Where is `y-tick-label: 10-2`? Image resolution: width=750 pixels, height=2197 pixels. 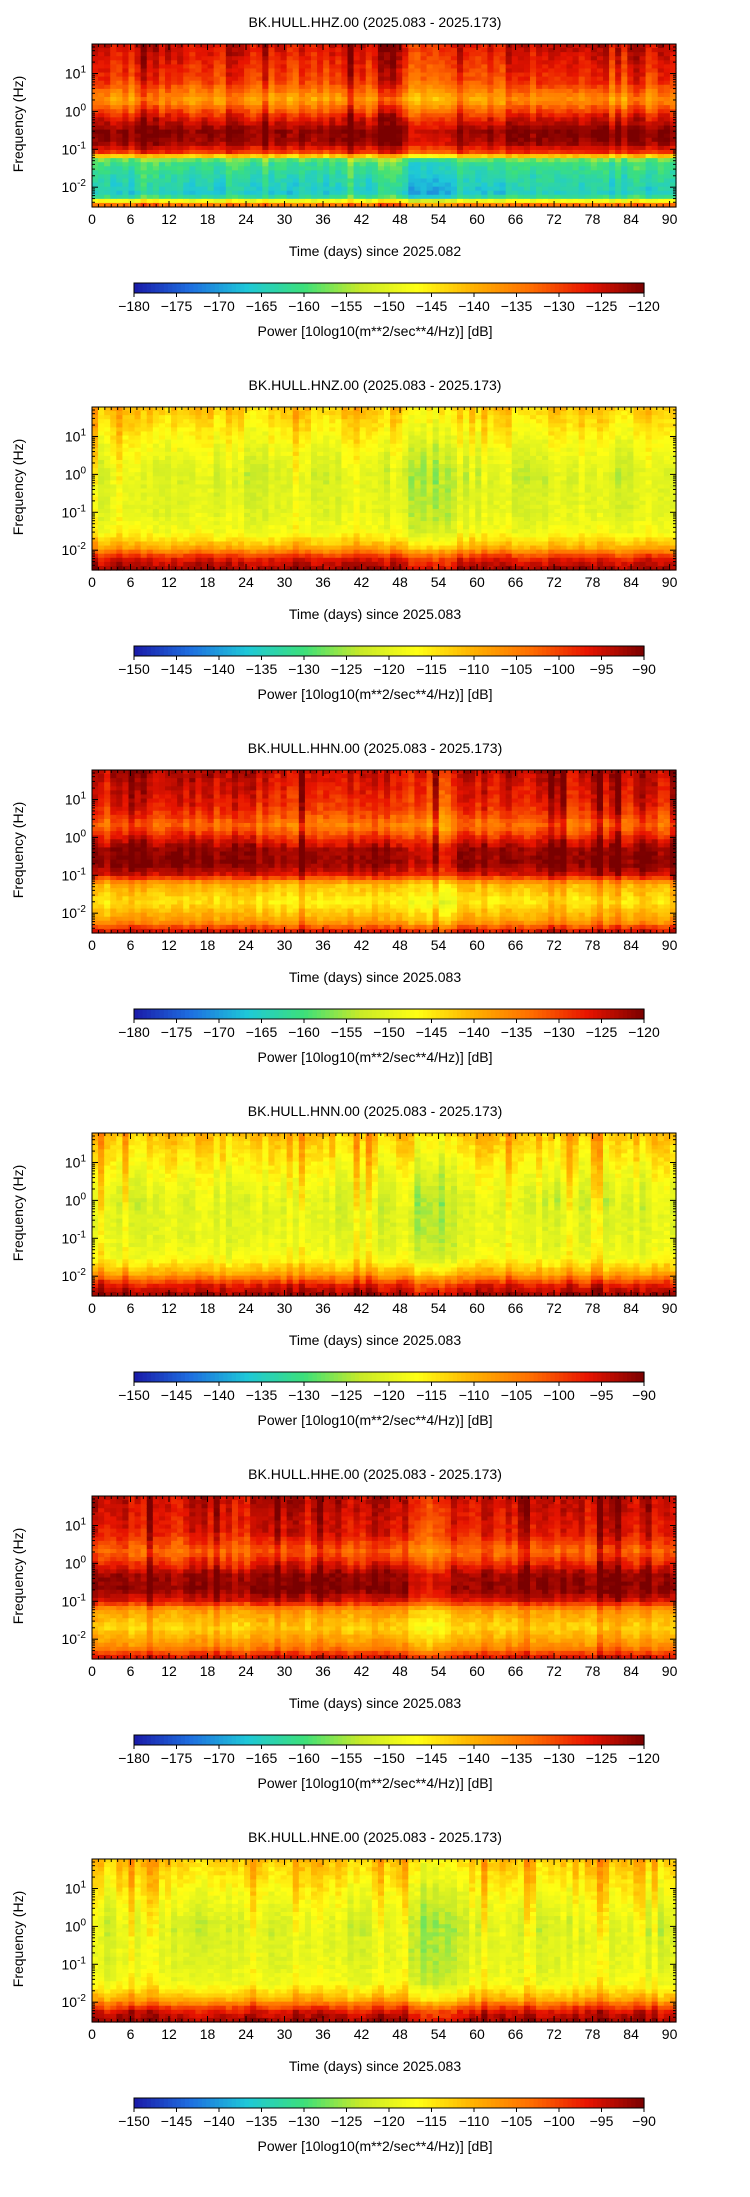 y-tick-label: 10-2 is located at coordinates (74, 186).